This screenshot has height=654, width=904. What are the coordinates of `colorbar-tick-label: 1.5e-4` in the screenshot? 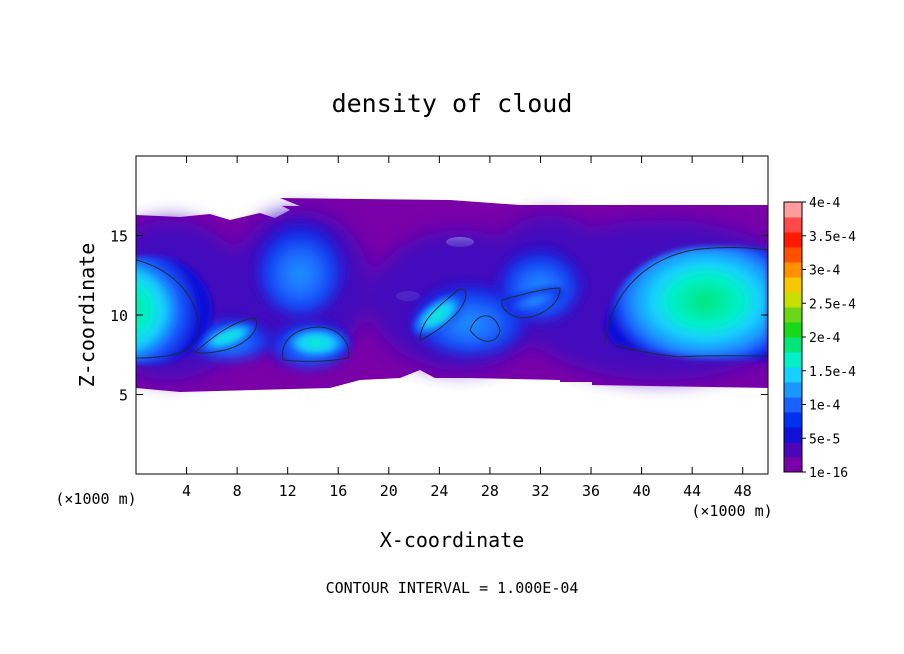 It's located at (832, 372).